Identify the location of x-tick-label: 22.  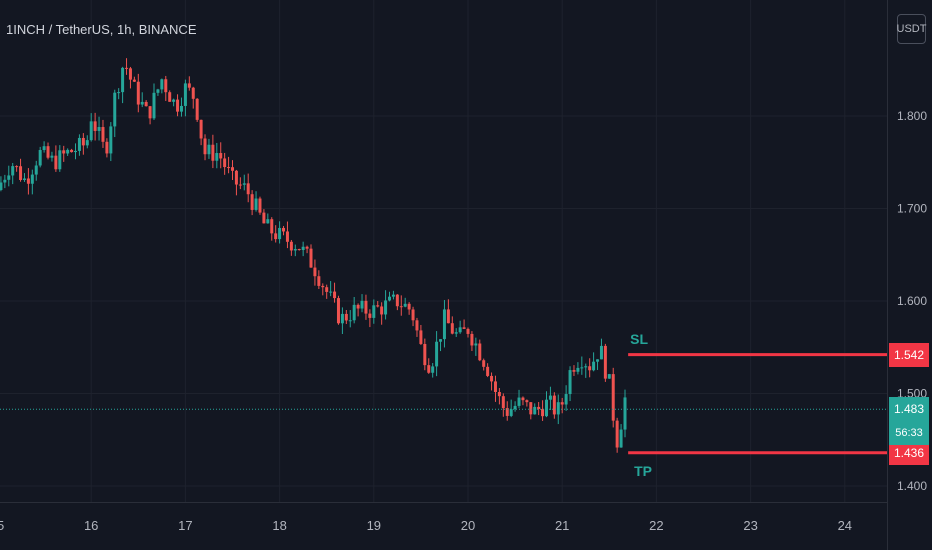
(656, 525).